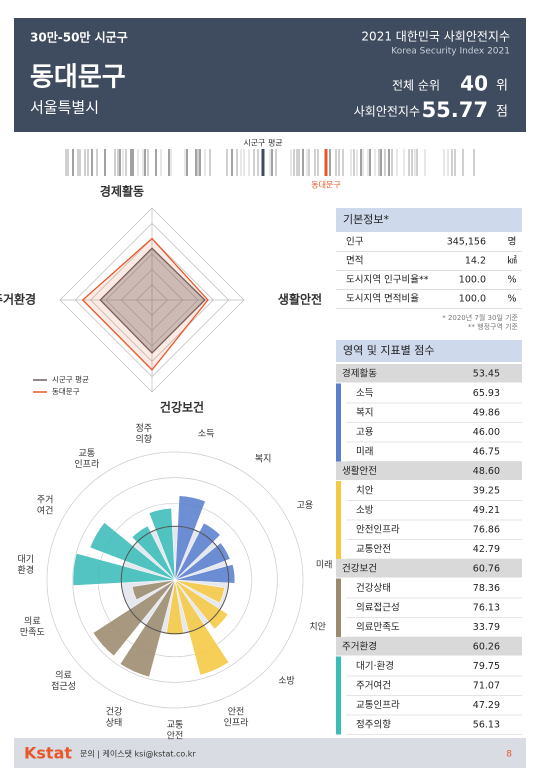 This screenshot has height=780, width=540. I want to click on group-name: 생활안전, so click(359, 471).